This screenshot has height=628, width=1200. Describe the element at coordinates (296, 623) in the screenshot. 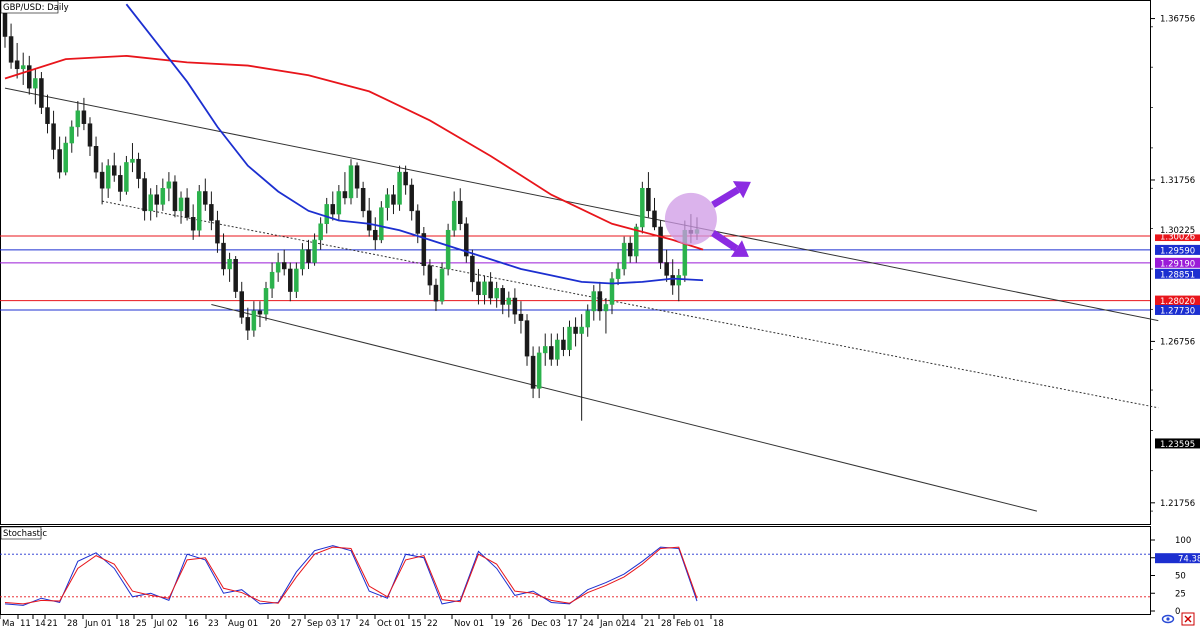

I see `x-tick-label: 27` at that location.